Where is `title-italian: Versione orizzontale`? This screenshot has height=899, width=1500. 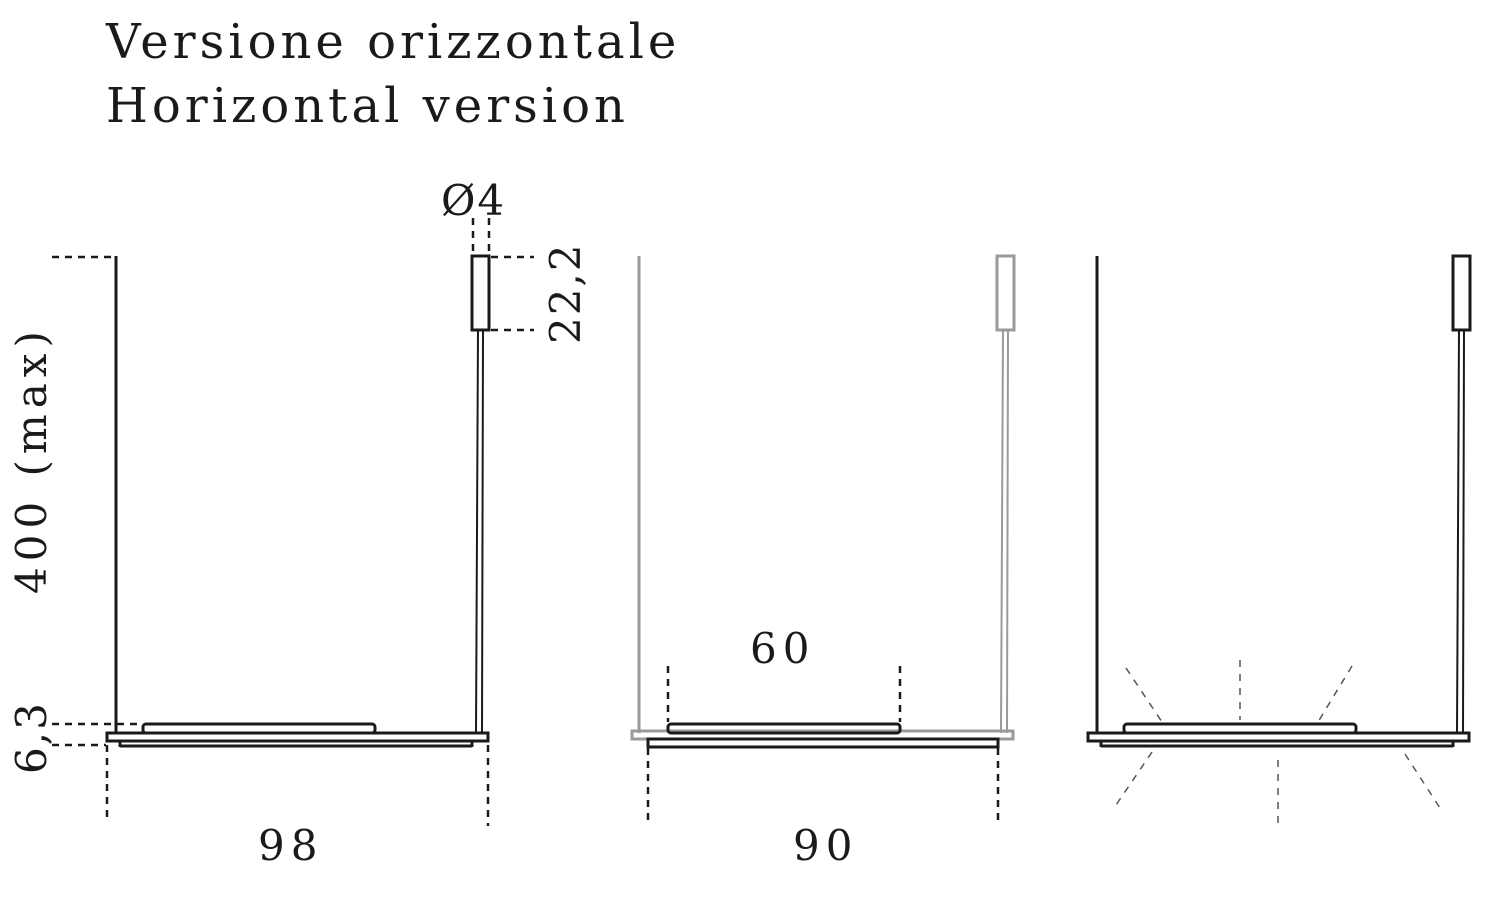 title-italian: Versione orizzontale is located at coordinates (393, 42).